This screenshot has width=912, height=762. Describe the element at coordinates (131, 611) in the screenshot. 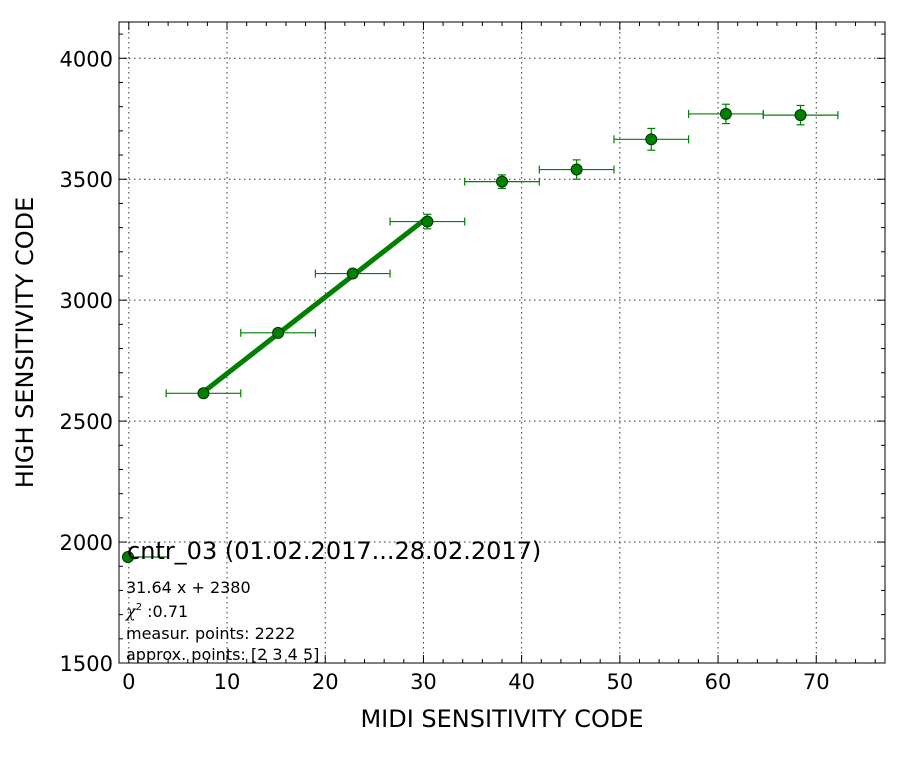

I see `chi-symbol: χ` at that location.